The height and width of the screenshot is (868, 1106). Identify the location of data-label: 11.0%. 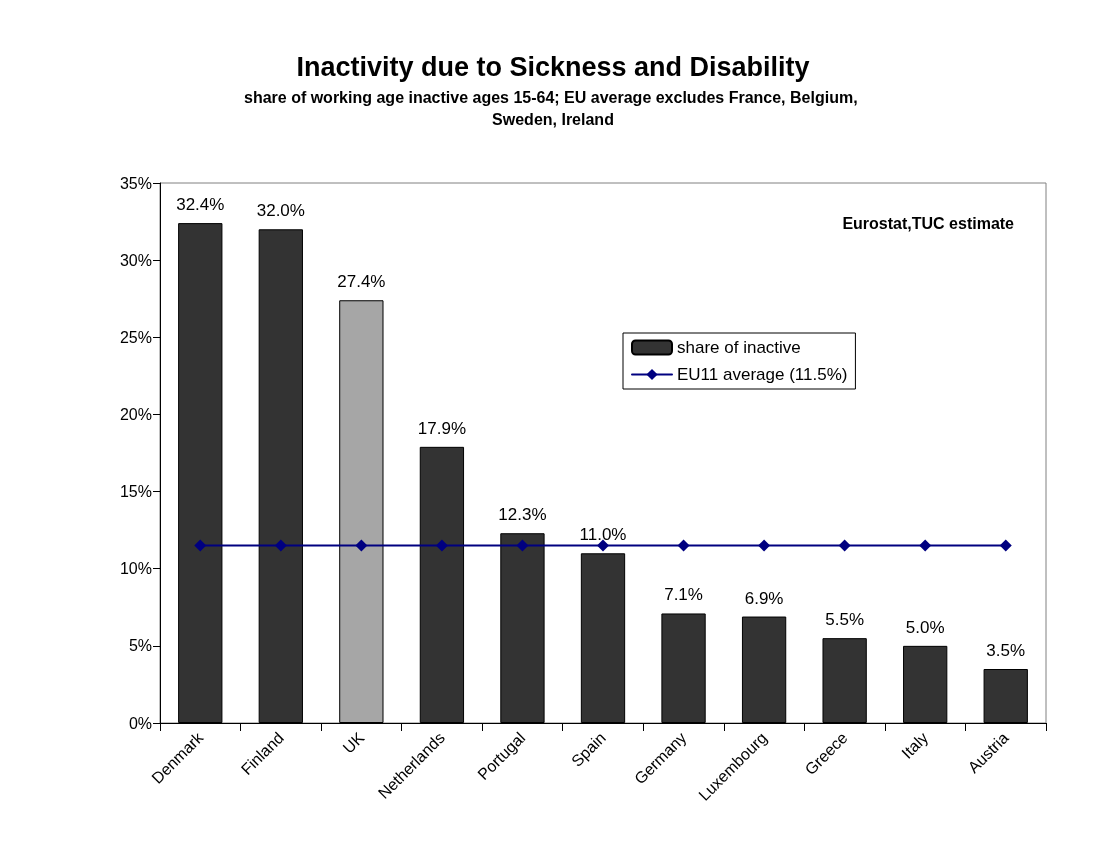
(603, 535).